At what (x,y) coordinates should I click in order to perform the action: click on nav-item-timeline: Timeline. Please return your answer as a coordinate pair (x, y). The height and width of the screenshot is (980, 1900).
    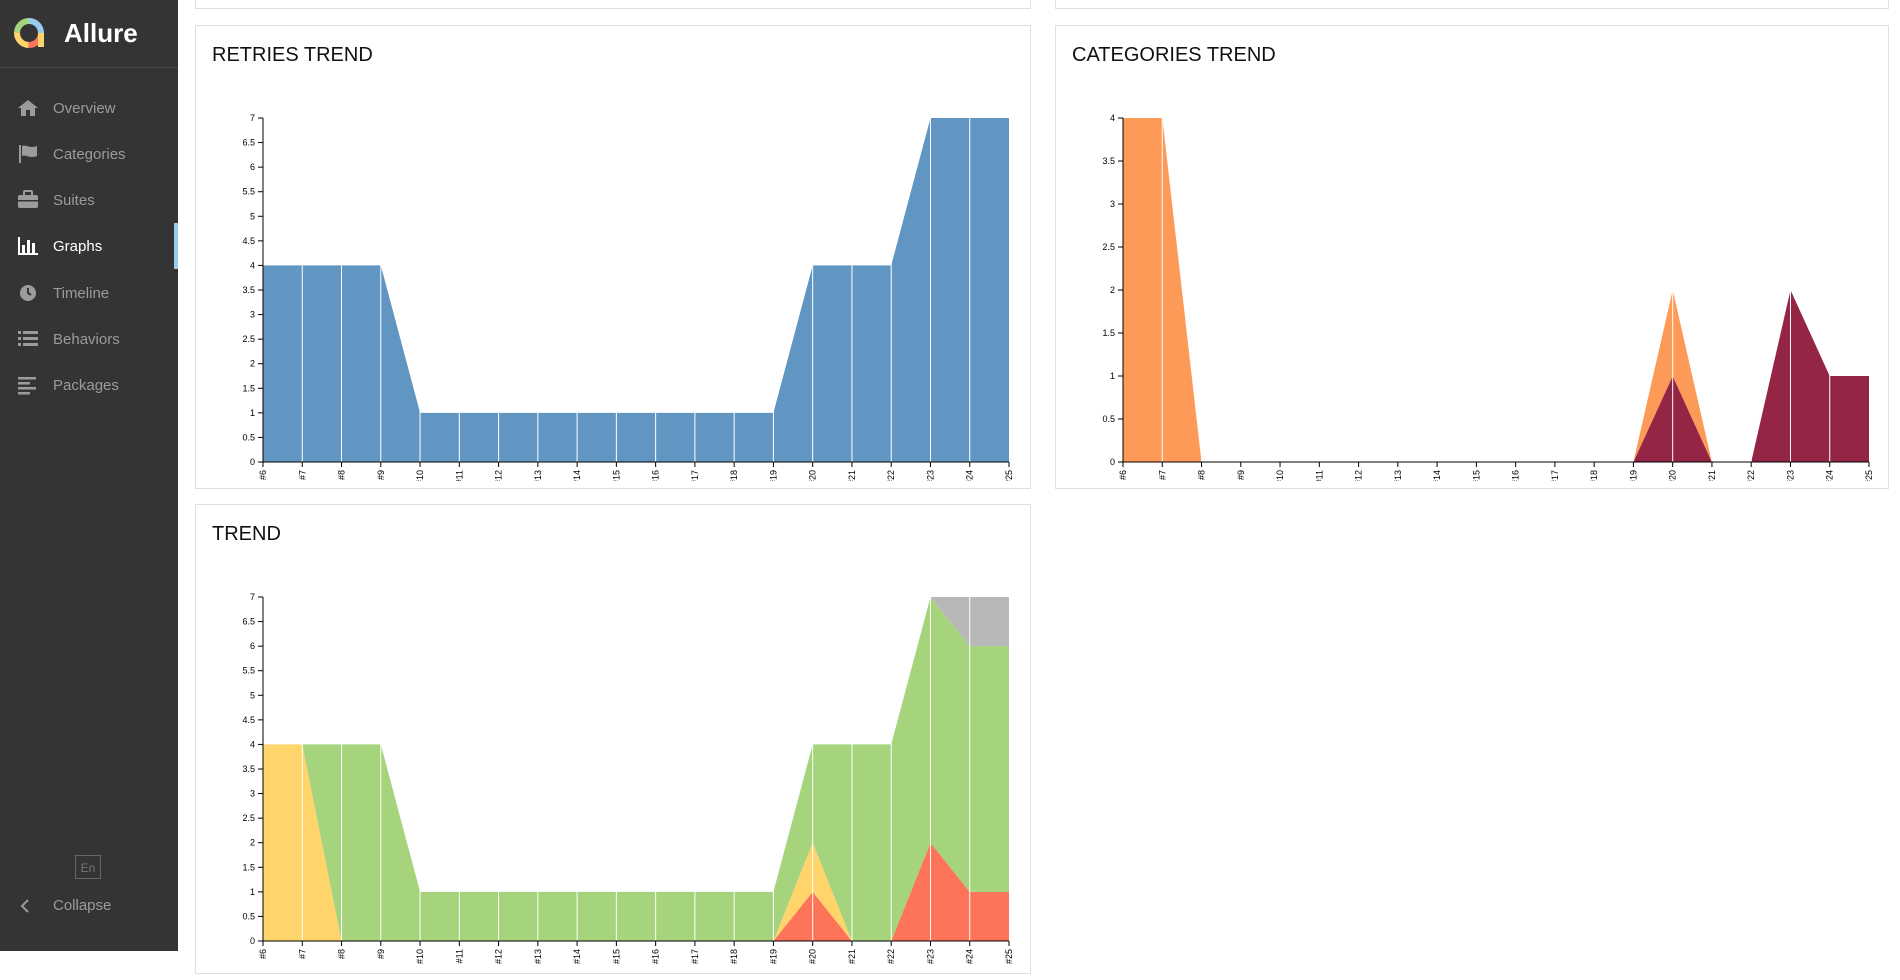
    Looking at the image, I should click on (89, 293).